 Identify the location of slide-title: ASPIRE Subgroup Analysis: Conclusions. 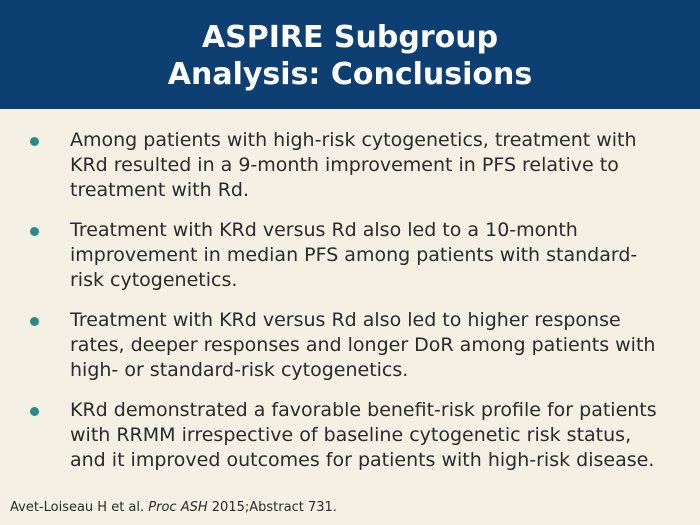
(350, 56).